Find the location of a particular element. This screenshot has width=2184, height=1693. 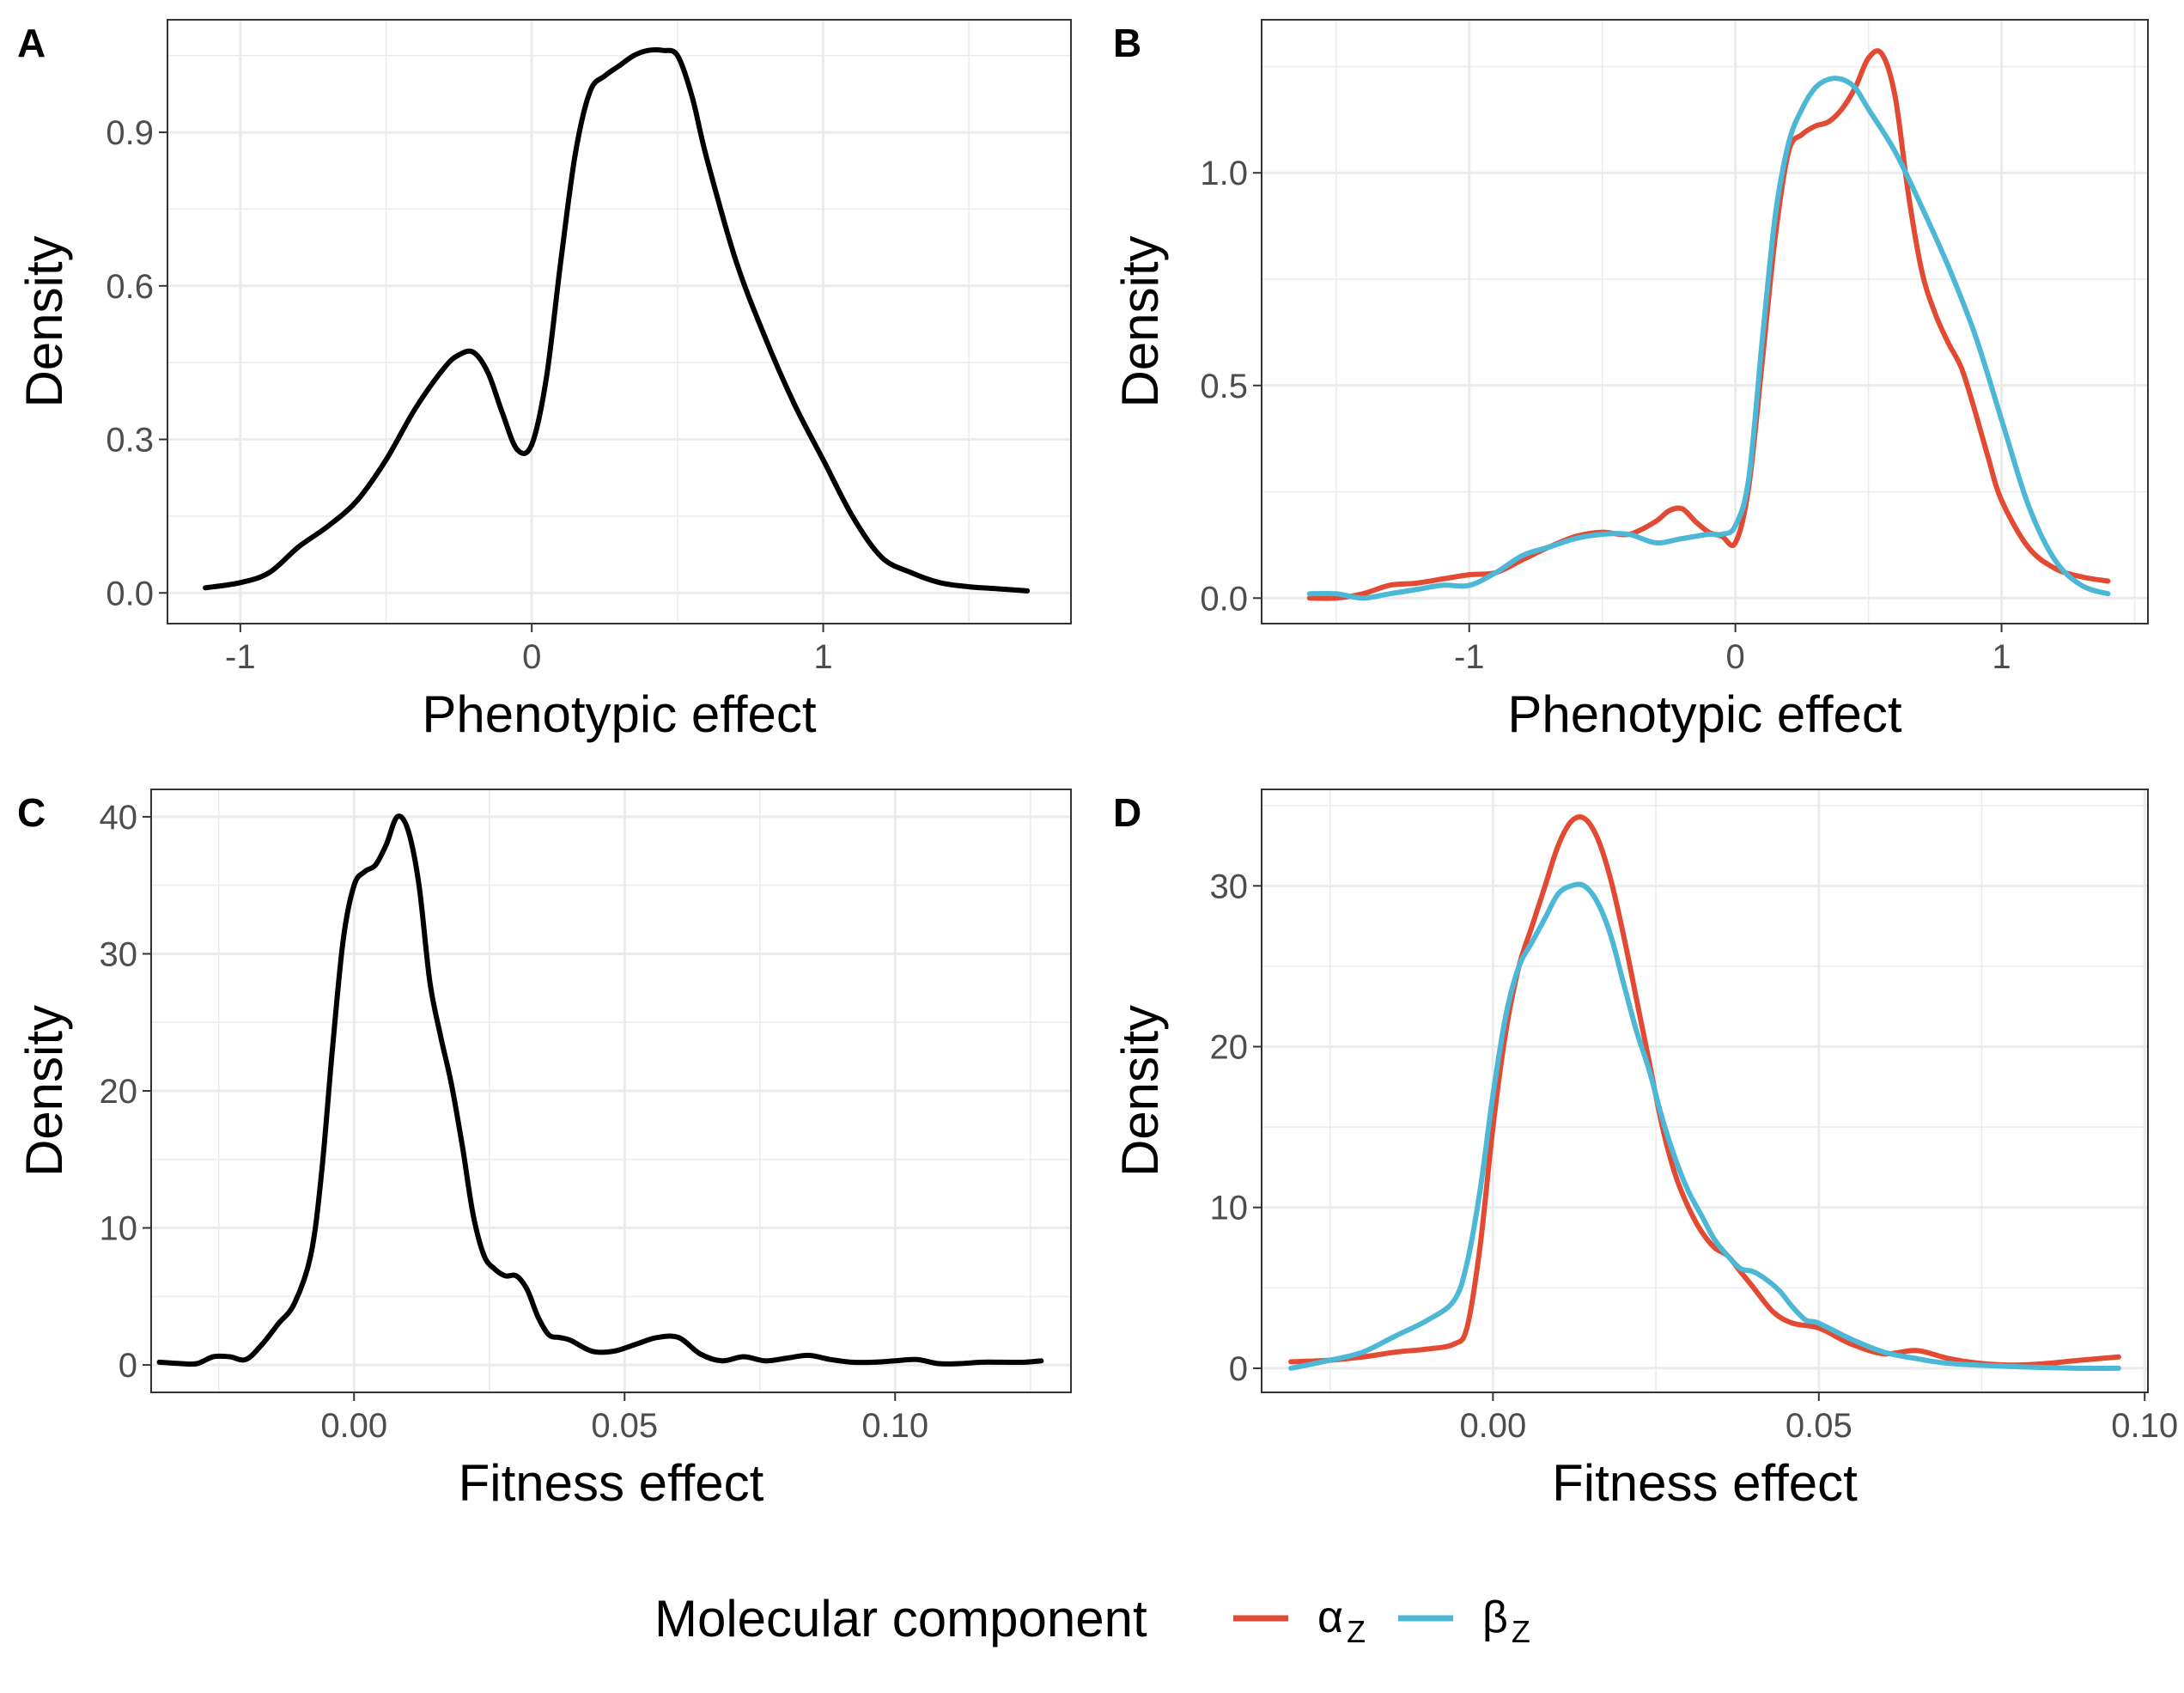

panel-a-density-line is located at coordinates (617, 321).